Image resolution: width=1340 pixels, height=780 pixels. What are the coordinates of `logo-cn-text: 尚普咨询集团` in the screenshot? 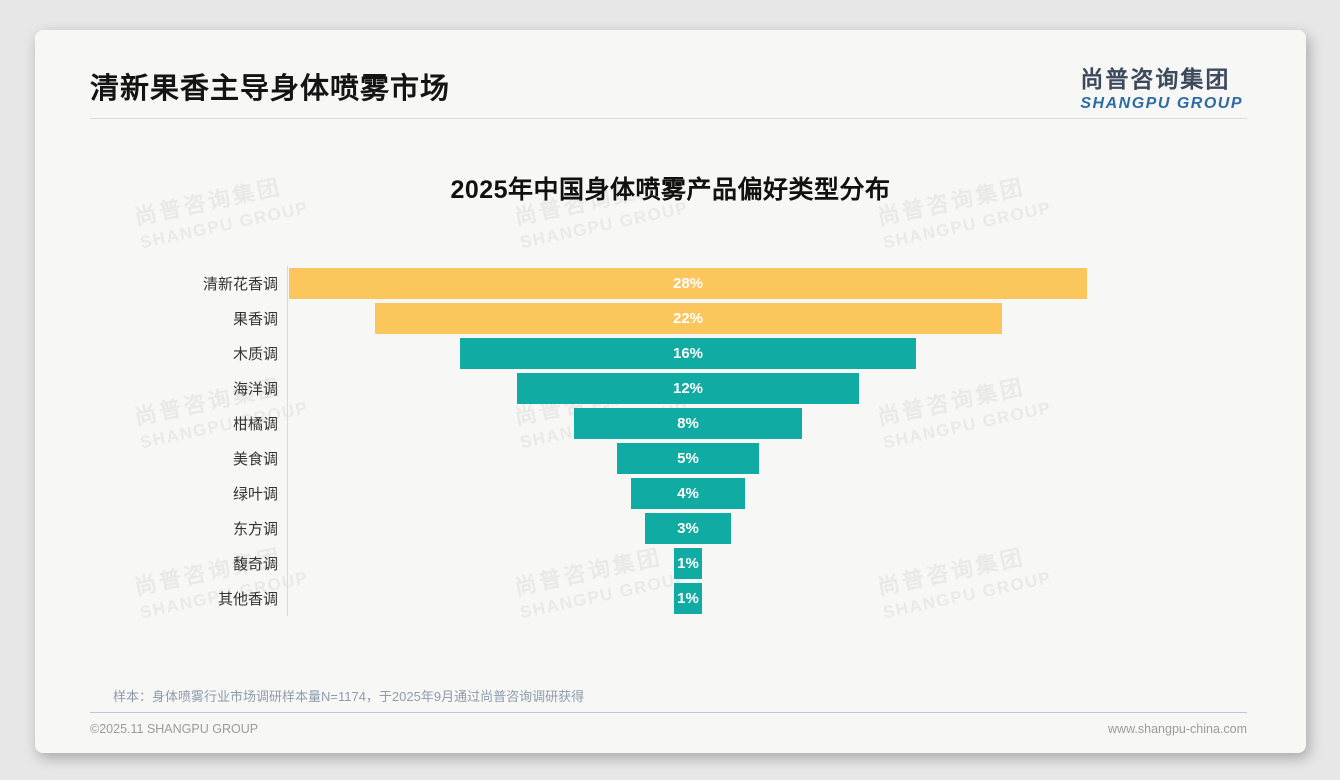 It's located at (1155, 79).